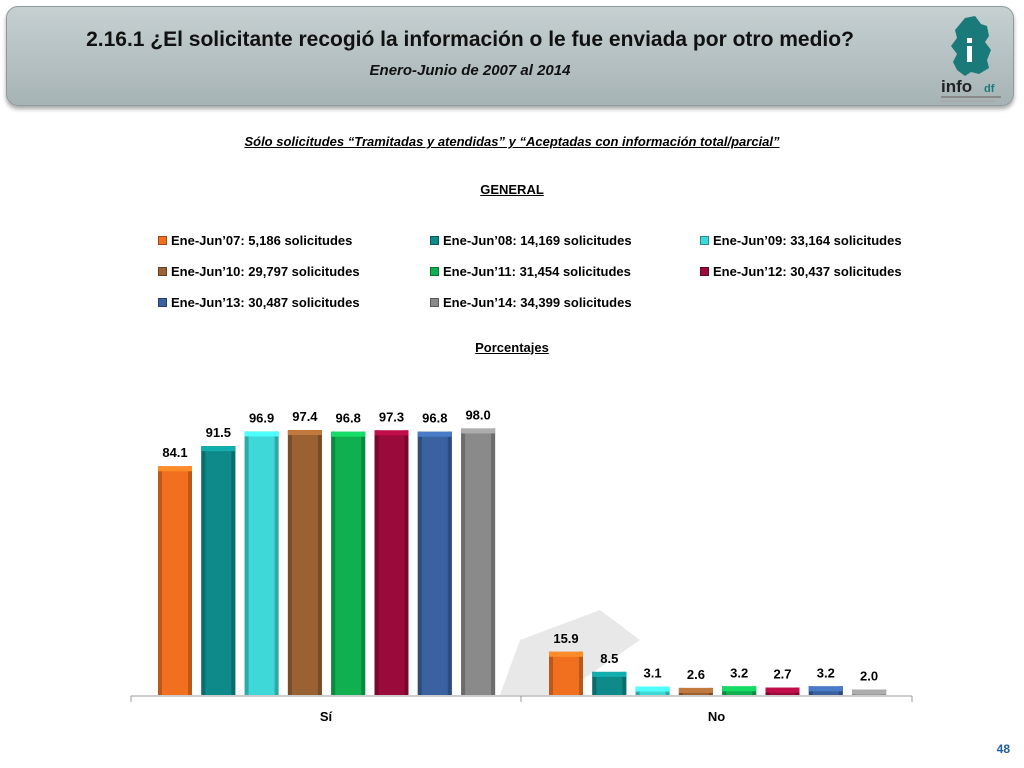 The width and height of the screenshot is (1024, 768). I want to click on logo-wordmark: info, so click(956, 86).